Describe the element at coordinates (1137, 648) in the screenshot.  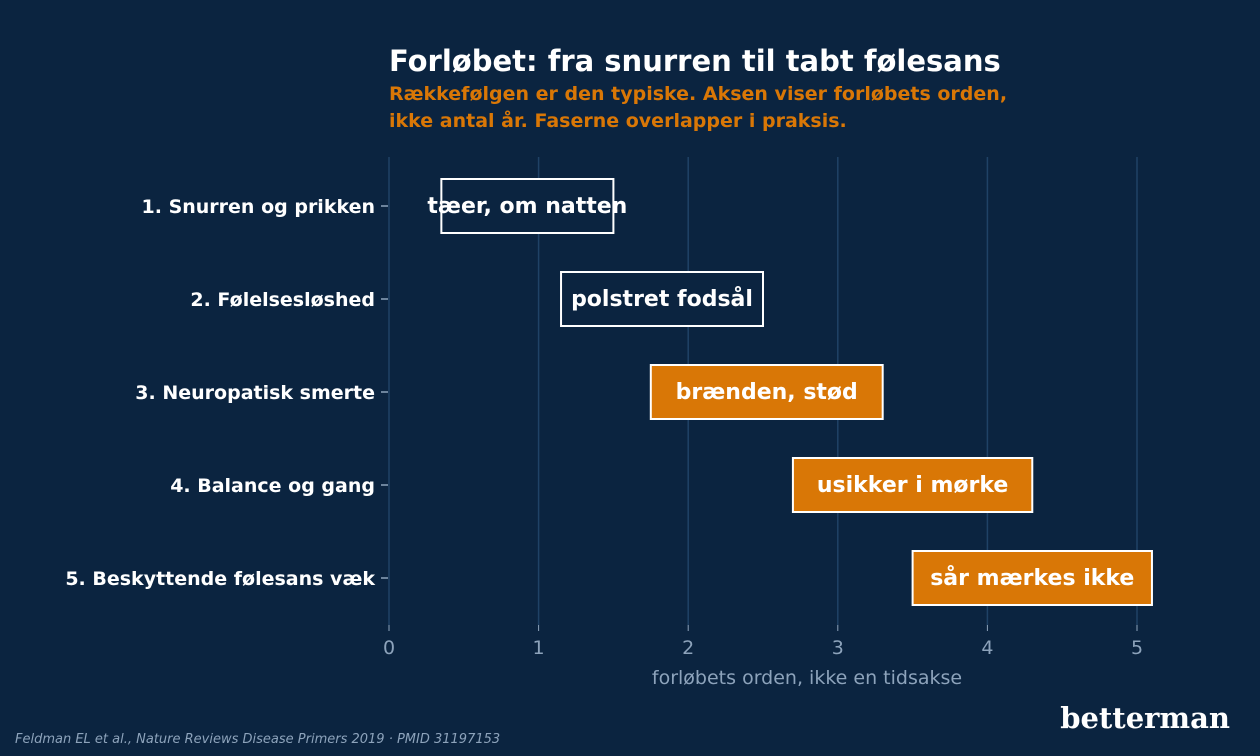
I see `x-tick-label: 5` at that location.